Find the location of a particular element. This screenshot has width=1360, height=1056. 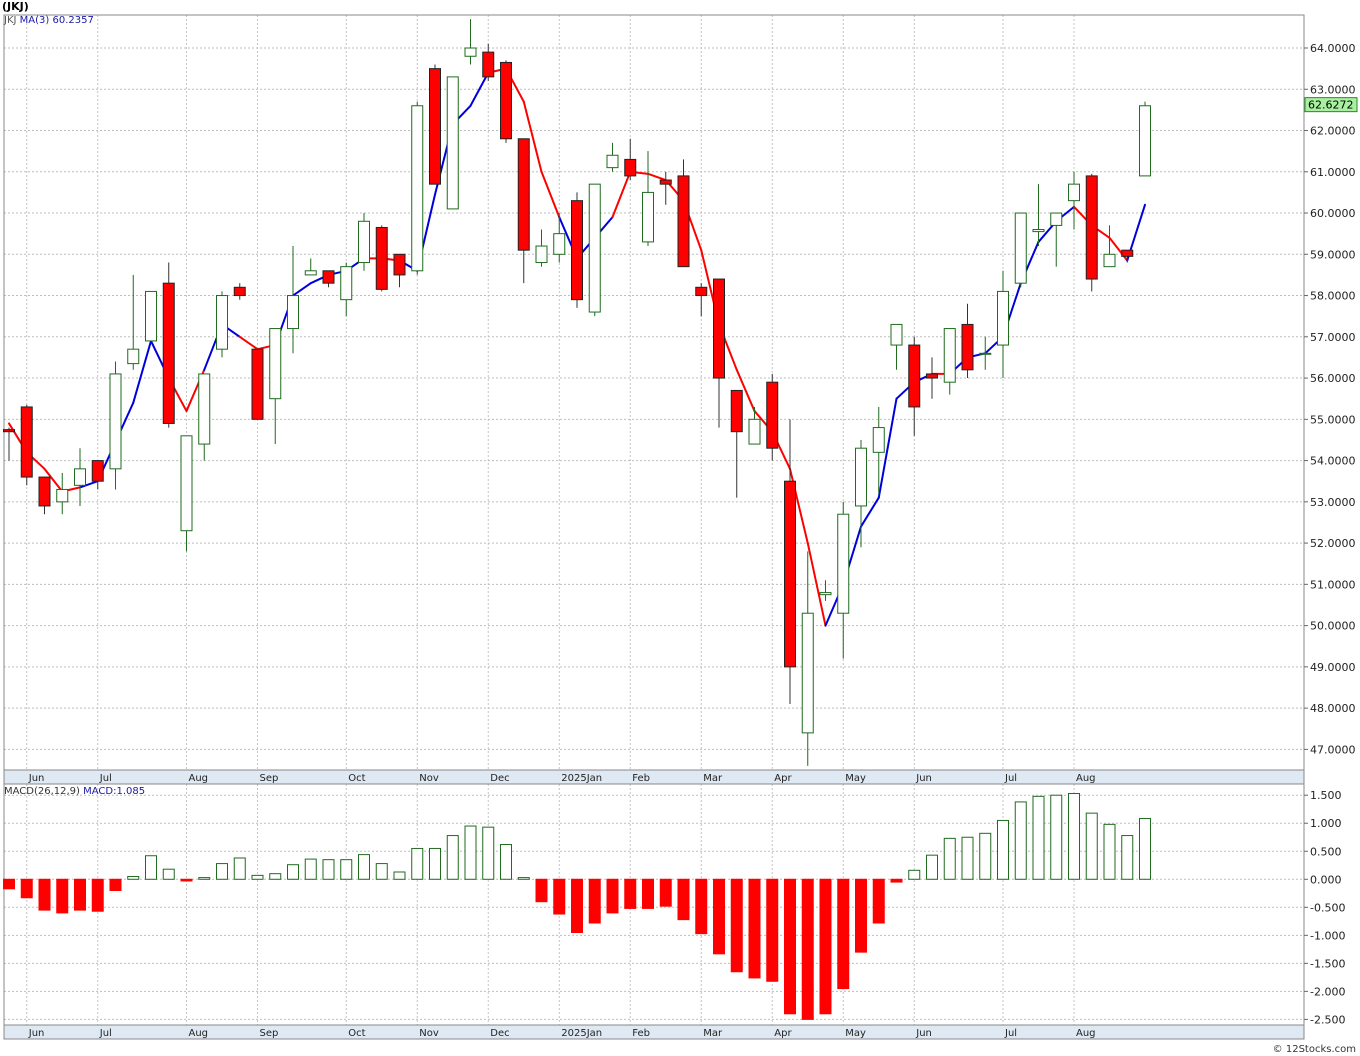

x-label-top: 2025Jan is located at coordinates (581, 778).